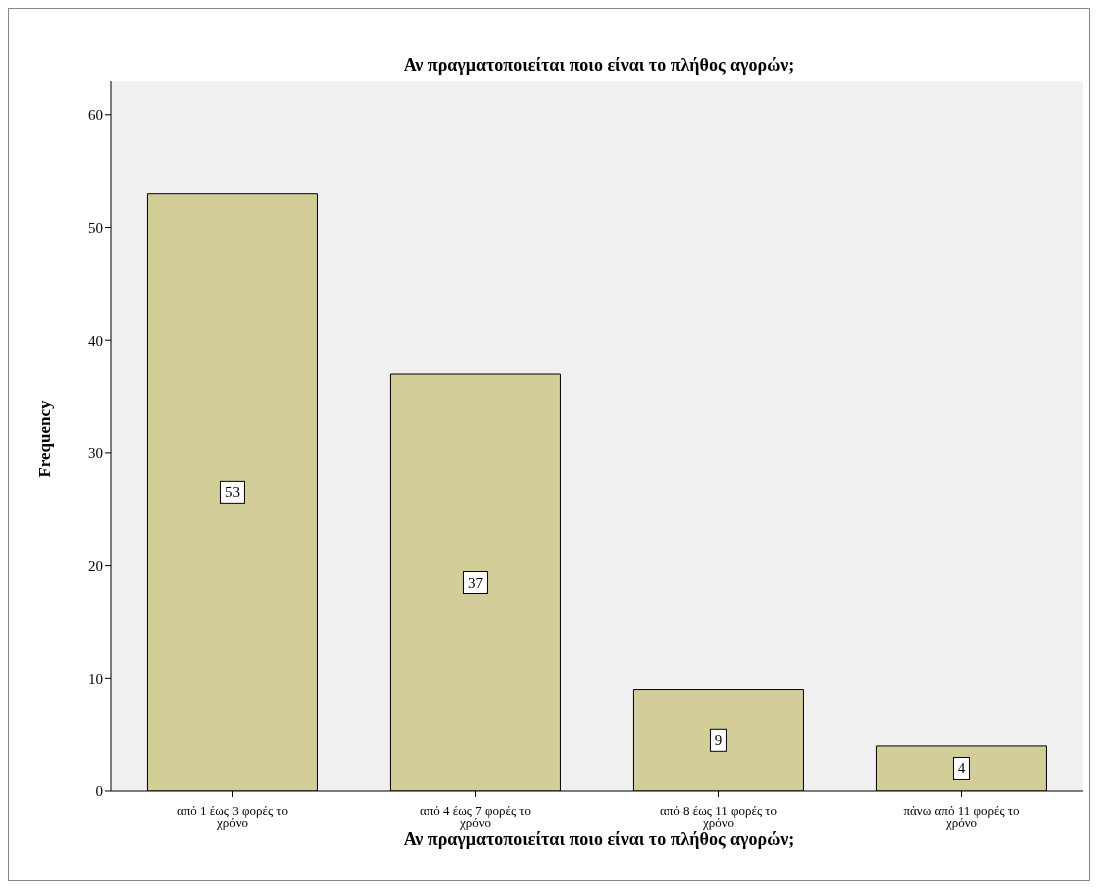 This screenshot has height=889, width=1098. I want to click on y-tick-label: 60, so click(95, 115).